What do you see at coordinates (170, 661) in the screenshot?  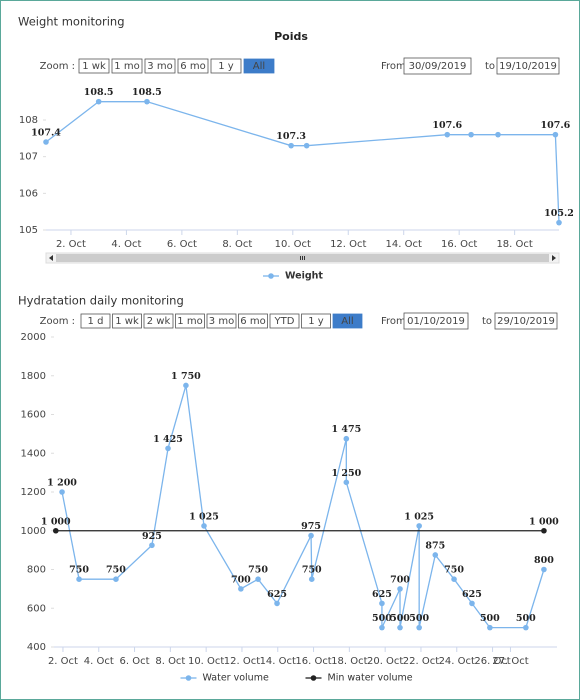 I see `x-tick-label: 8. Oct` at bounding box center [170, 661].